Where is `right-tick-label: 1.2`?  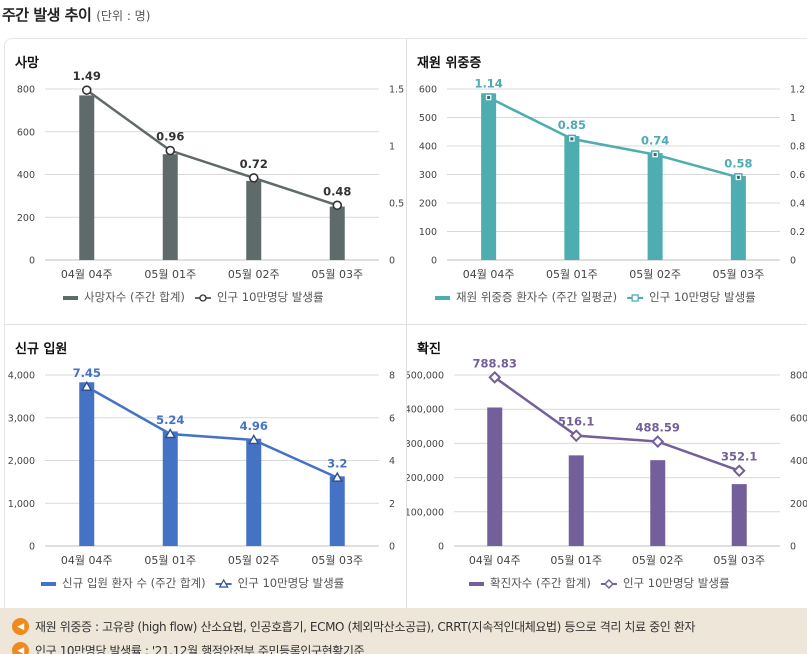 right-tick-label: 1.2 is located at coordinates (797, 90).